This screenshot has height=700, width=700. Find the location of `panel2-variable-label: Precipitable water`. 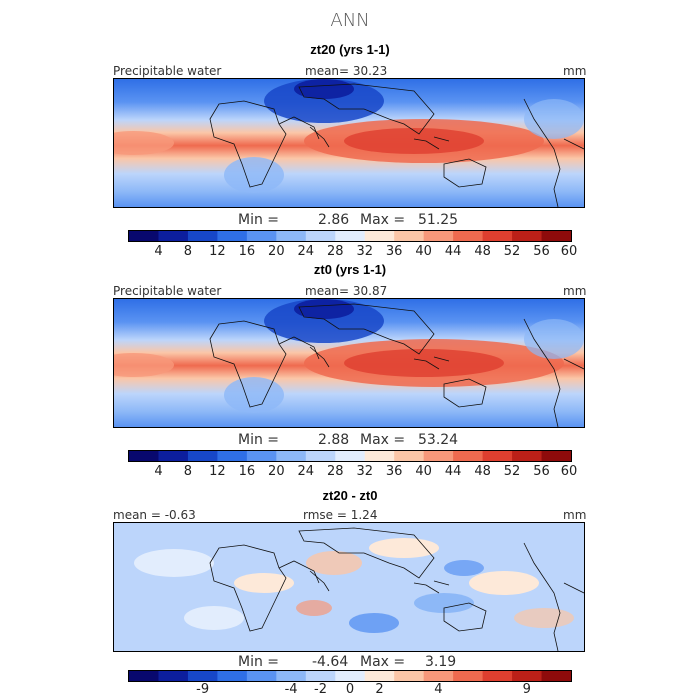

panel2-variable-label: Precipitable water is located at coordinates (167, 291).